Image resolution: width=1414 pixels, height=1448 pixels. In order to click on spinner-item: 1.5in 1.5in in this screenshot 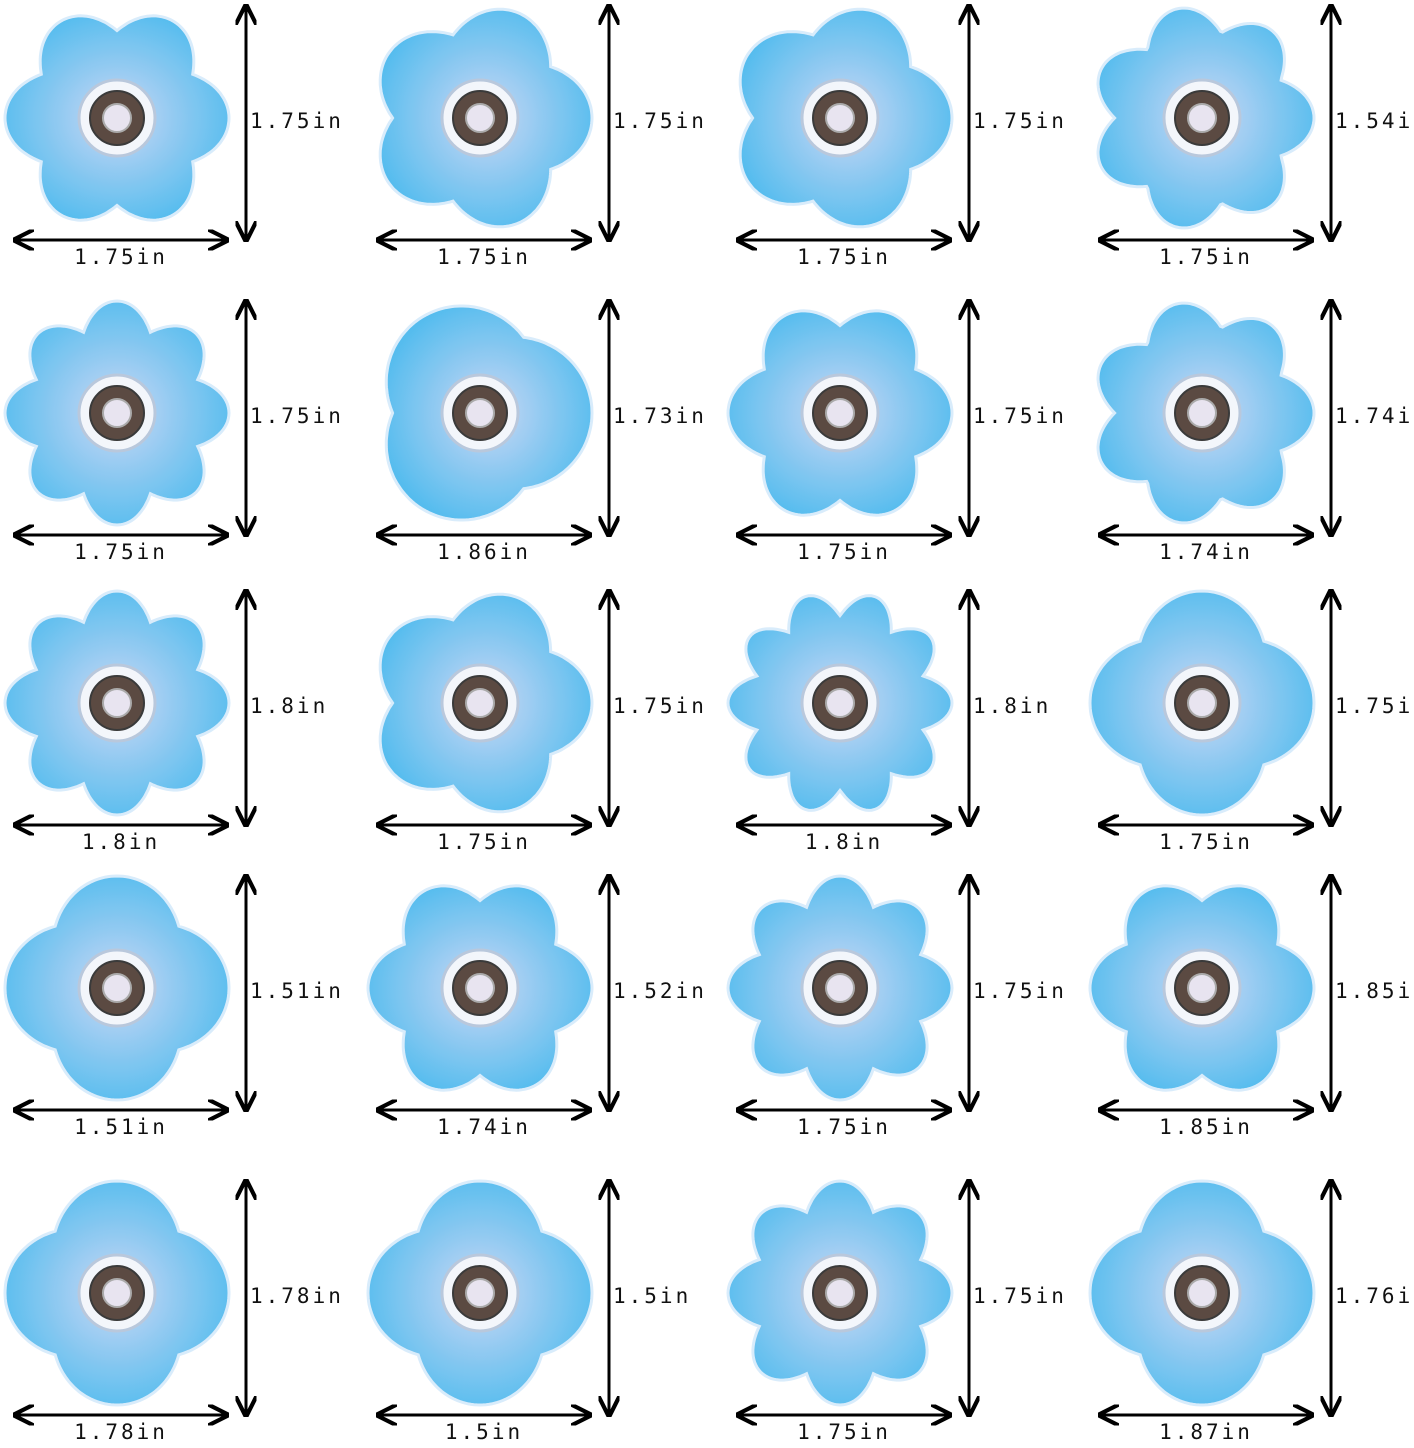, I will do `click(528, 1312)`.